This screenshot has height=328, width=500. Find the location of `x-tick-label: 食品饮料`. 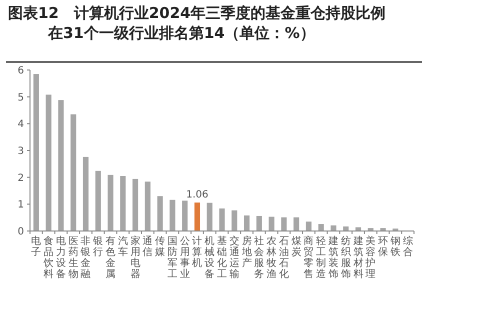

x-tick-label: 食品饮料 is located at coordinates (48, 257).